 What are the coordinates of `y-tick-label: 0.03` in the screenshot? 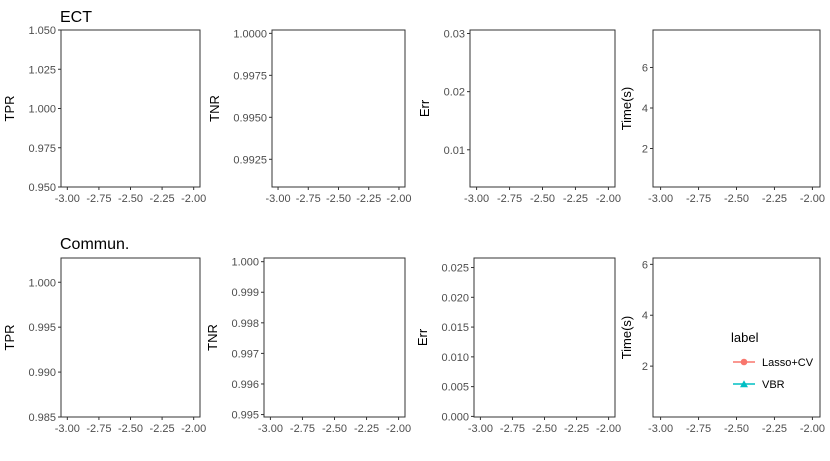 It's located at (454, 34).